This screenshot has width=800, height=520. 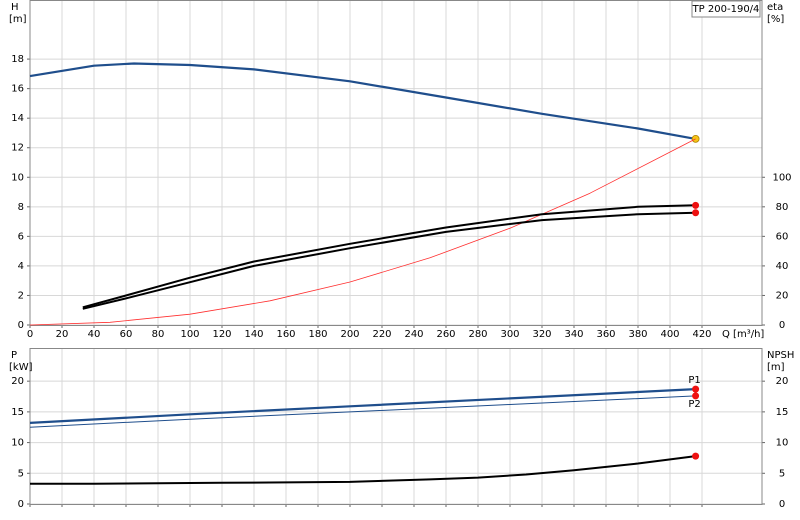 What do you see at coordinates (573, 334) in the screenshot?
I see `x-tick-label: 340` at bounding box center [573, 334].